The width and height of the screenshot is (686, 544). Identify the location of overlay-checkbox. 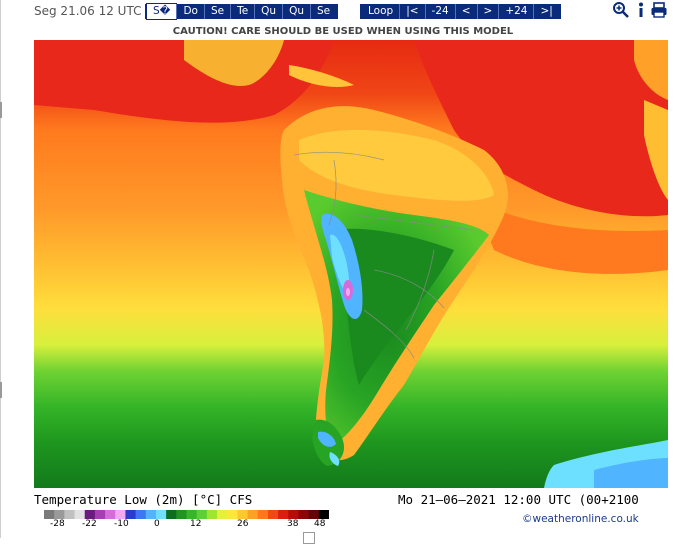
(309, 538).